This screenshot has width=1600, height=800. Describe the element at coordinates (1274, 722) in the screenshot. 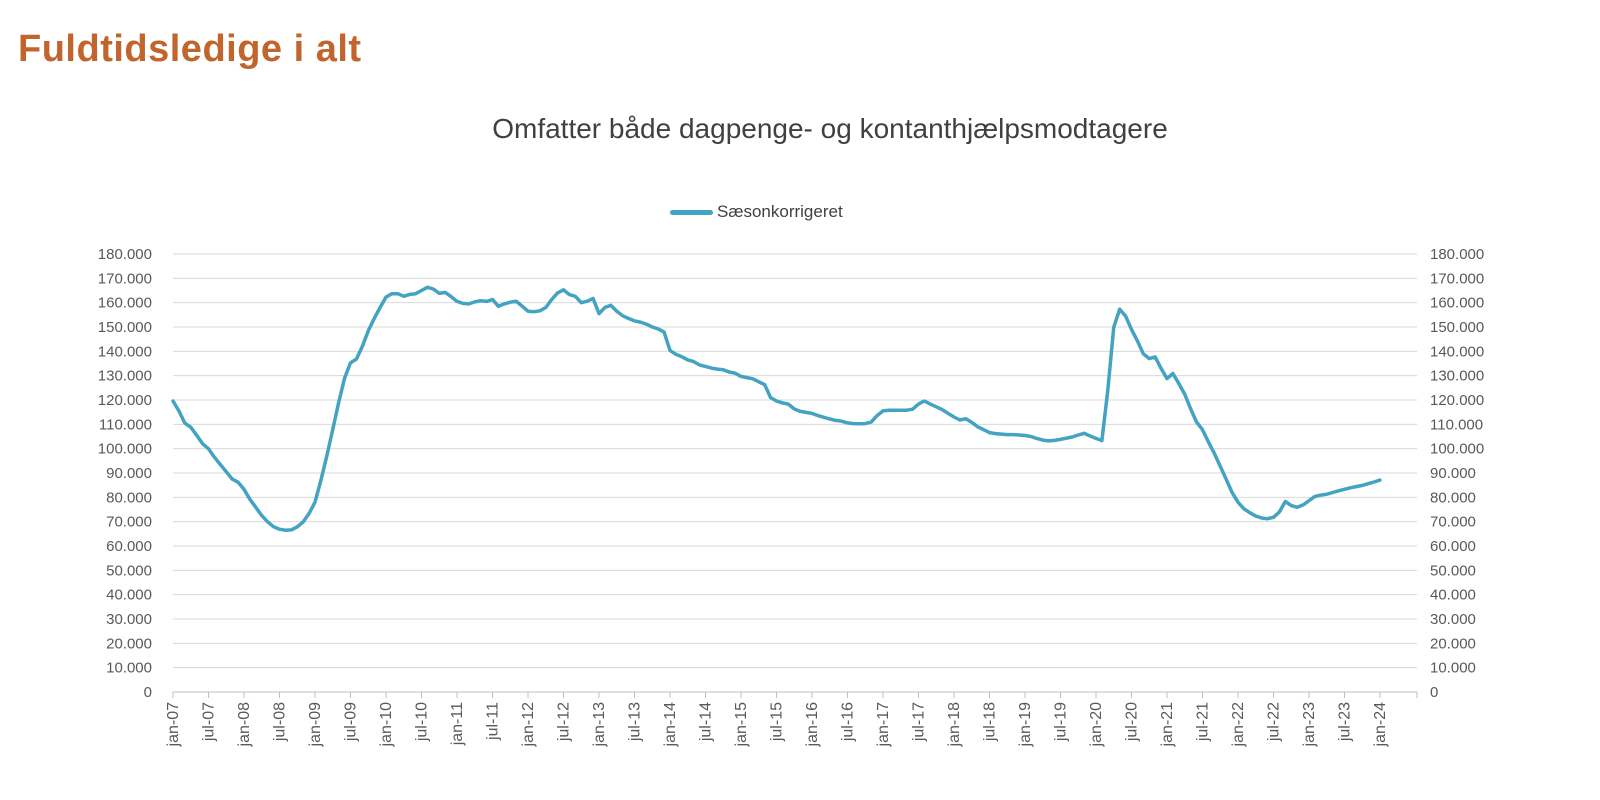

I see `x-axis-label: jul-22` at that location.